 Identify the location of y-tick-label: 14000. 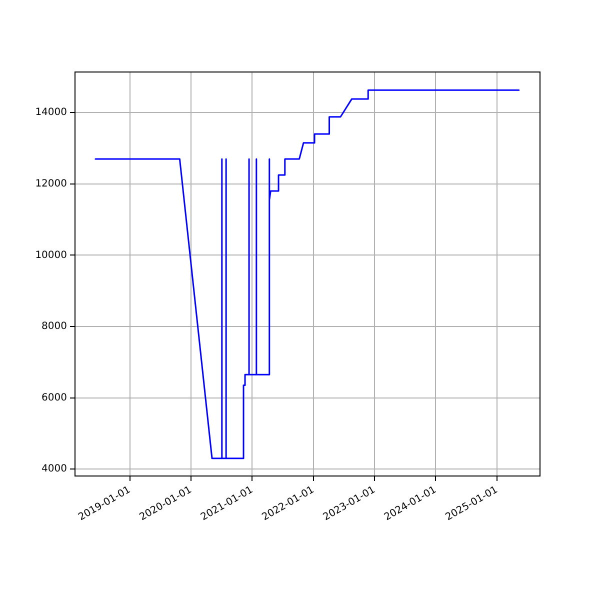
(51, 112).